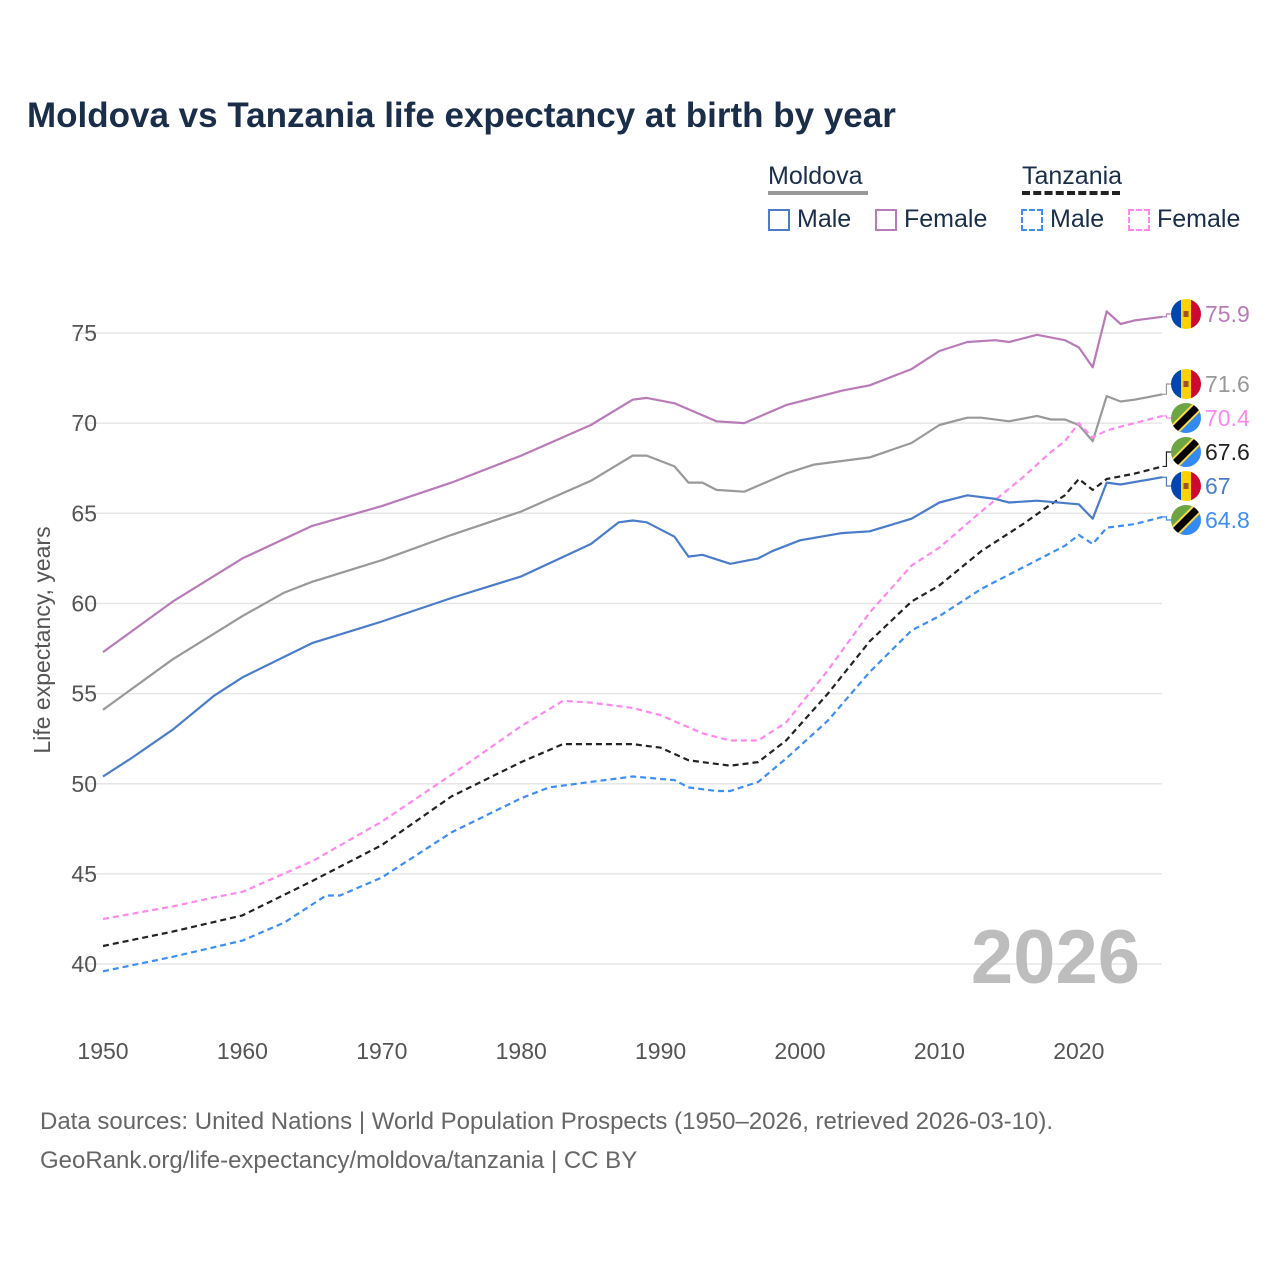 Image resolution: width=1280 pixels, height=1280 pixels. What do you see at coordinates (799, 1051) in the screenshot?
I see `x-tick-label: 2000` at bounding box center [799, 1051].